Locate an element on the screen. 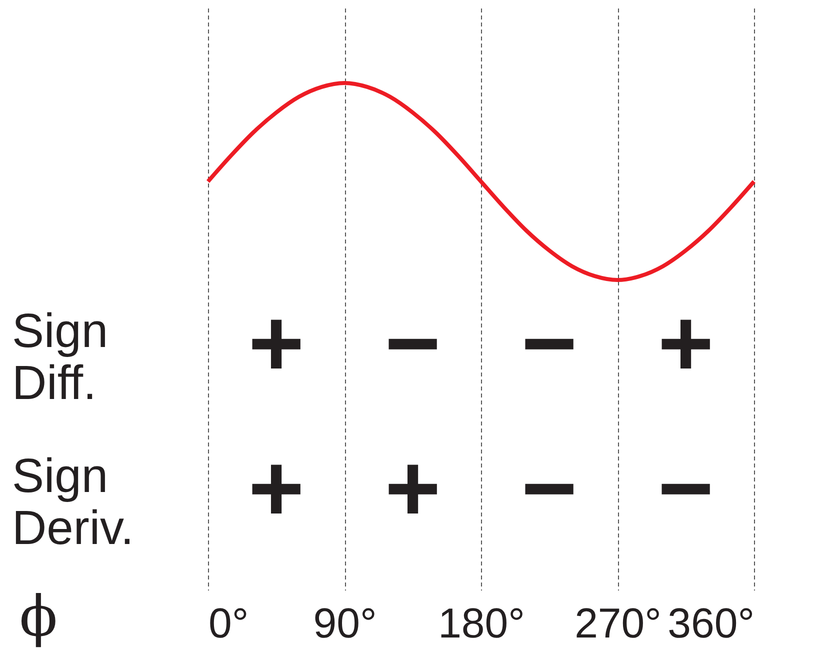 The width and height of the screenshot is (823, 666). text: Sign Deriv. is located at coordinates (73, 502).